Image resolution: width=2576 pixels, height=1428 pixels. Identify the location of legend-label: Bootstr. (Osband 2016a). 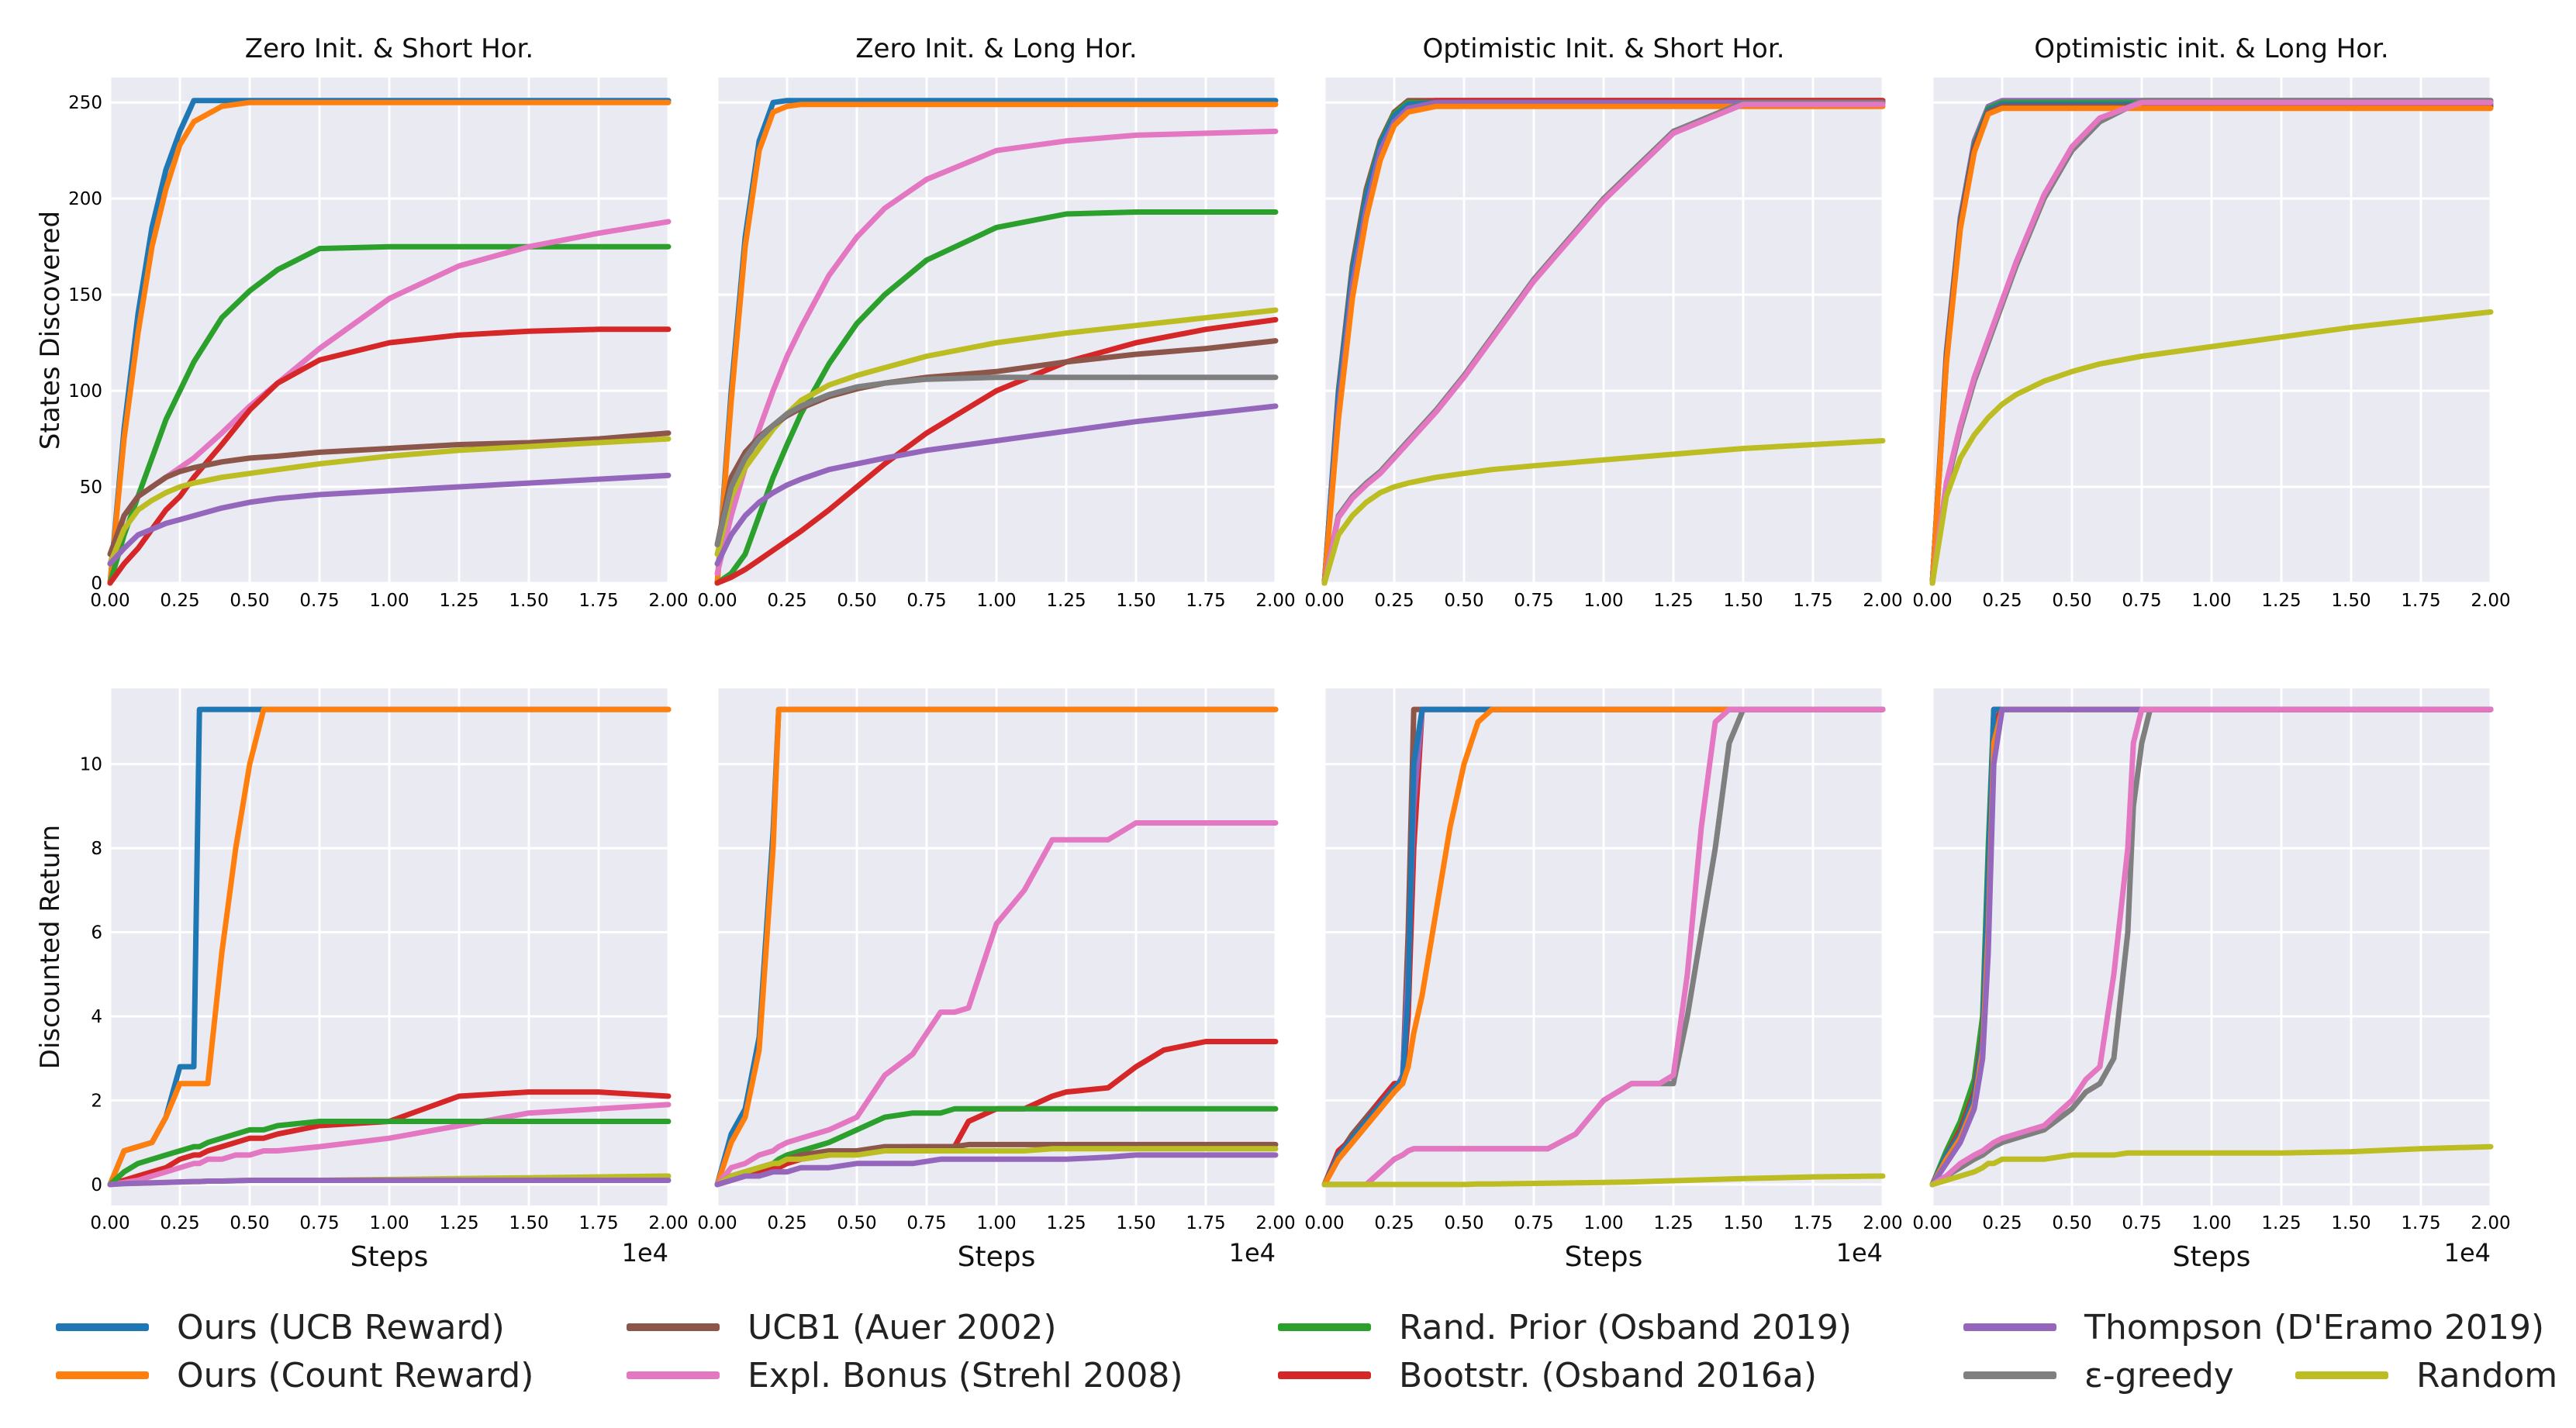
(1608, 1375).